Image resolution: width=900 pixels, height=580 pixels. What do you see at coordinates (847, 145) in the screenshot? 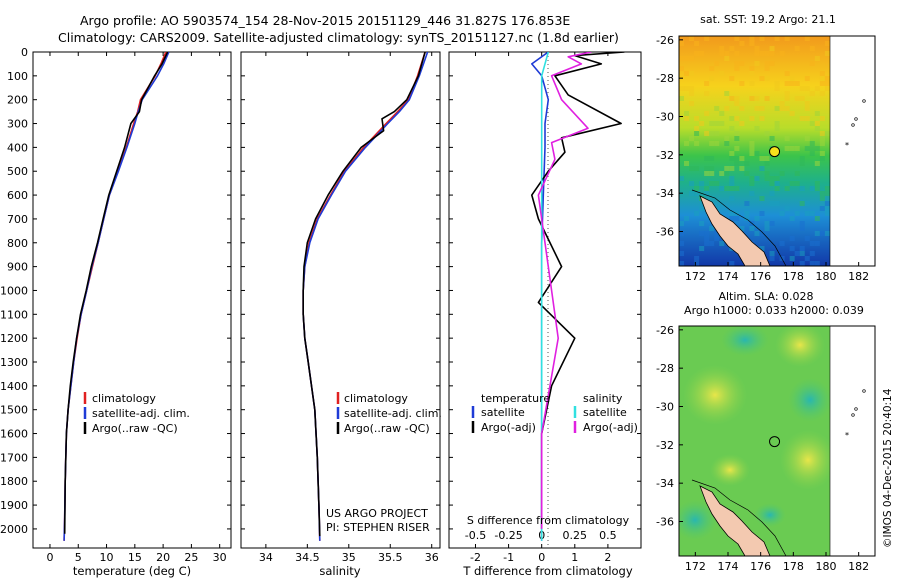
I see `island-star-icon: *` at bounding box center [847, 145].